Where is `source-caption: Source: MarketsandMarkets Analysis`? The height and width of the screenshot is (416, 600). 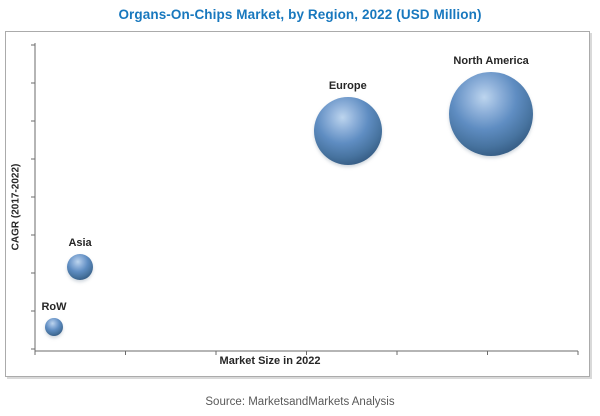 source-caption: Source: MarketsandMarkets Analysis is located at coordinates (300, 402).